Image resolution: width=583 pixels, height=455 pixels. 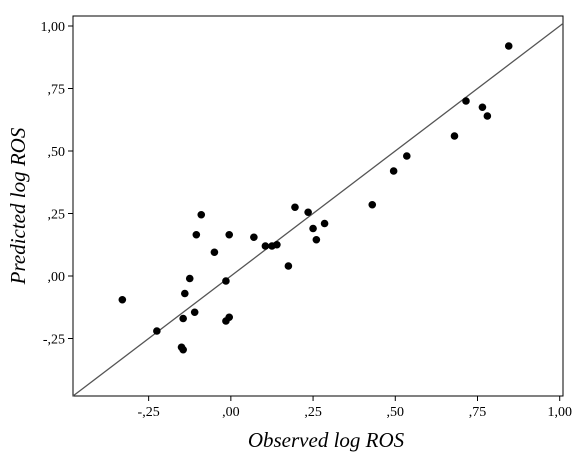 What do you see at coordinates (231, 412) in the screenshot?
I see `x-tick-label: ,00` at bounding box center [231, 412].